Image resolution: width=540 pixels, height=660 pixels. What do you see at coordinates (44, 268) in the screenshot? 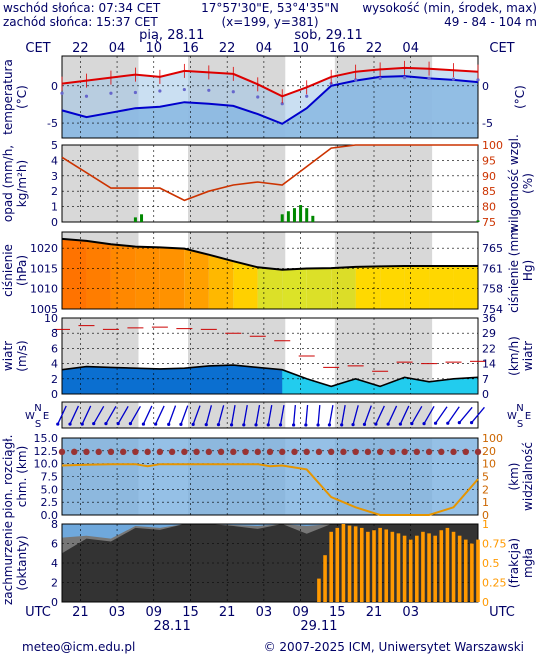
I see `pressure-left-tick: 1015` at bounding box center [44, 268].